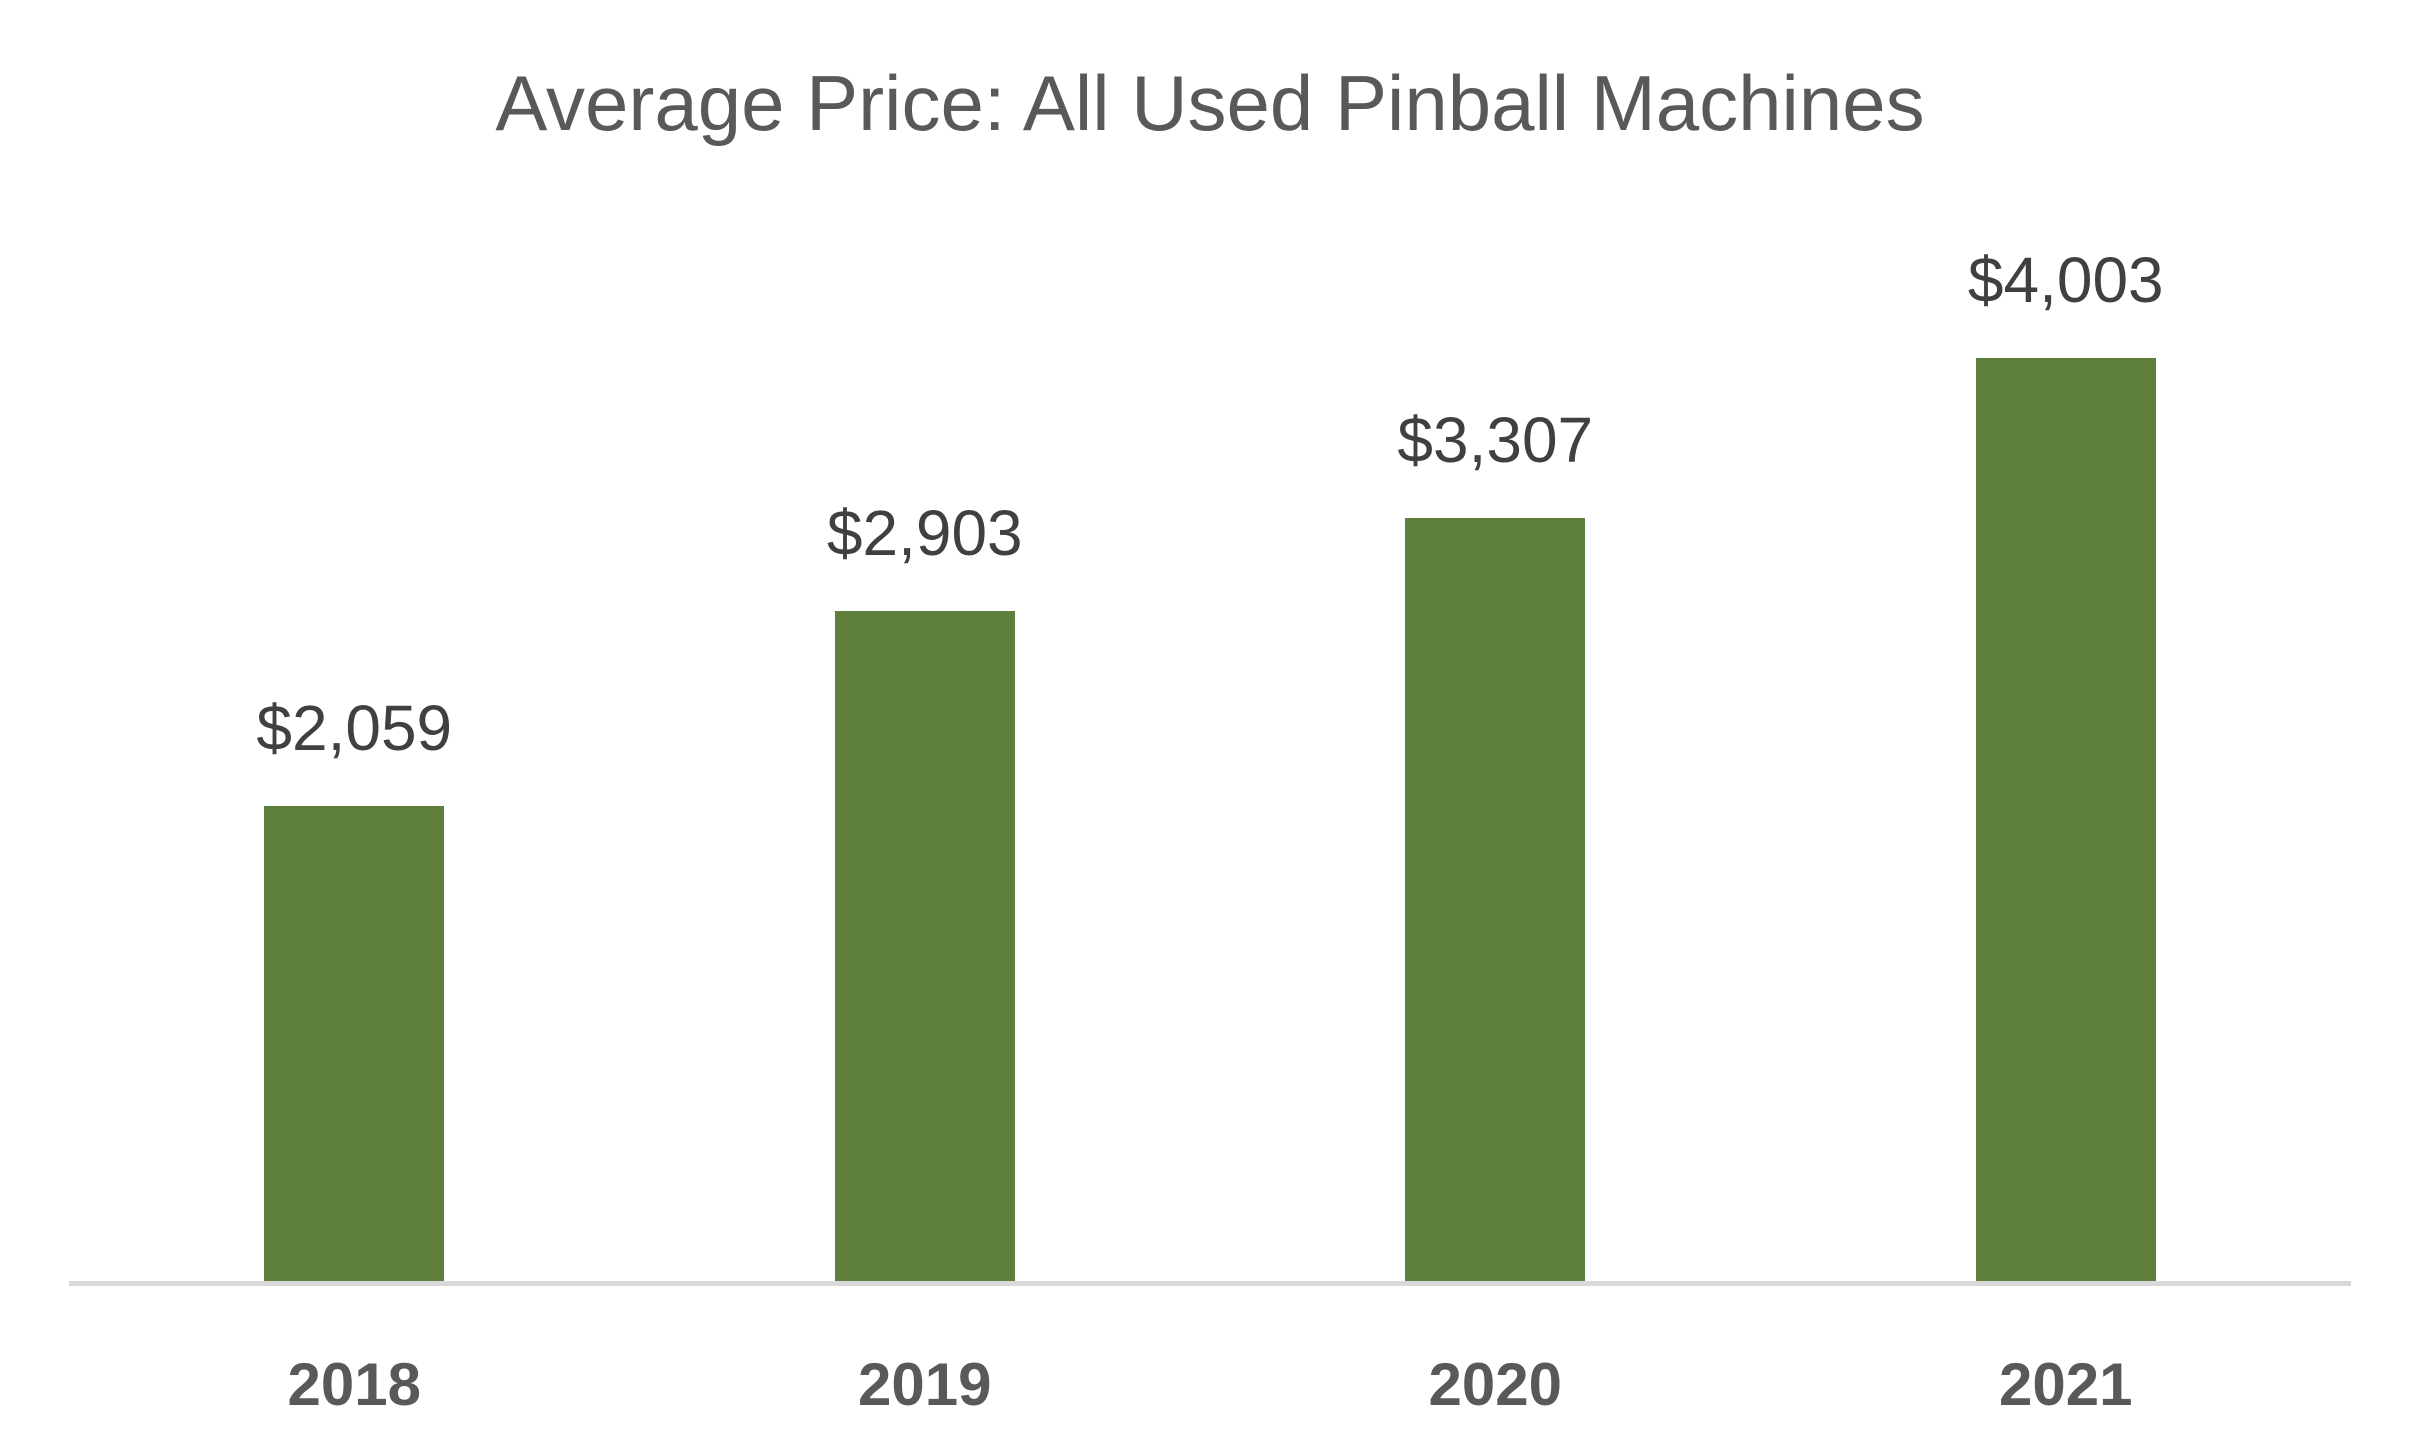  I want to click on bar-2019, so click(924, 946).